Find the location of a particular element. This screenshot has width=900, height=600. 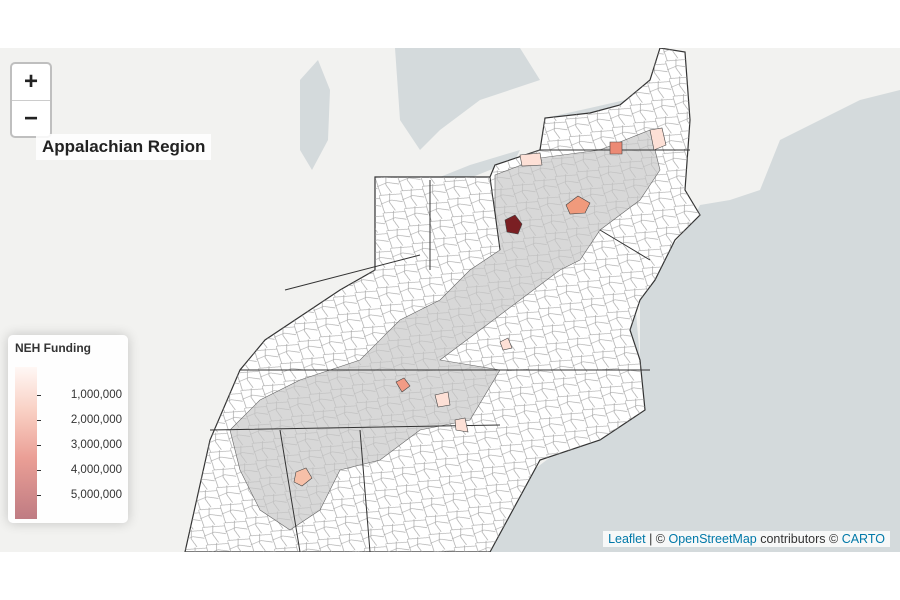

legend-label: 5,000,000 is located at coordinates (96, 495).